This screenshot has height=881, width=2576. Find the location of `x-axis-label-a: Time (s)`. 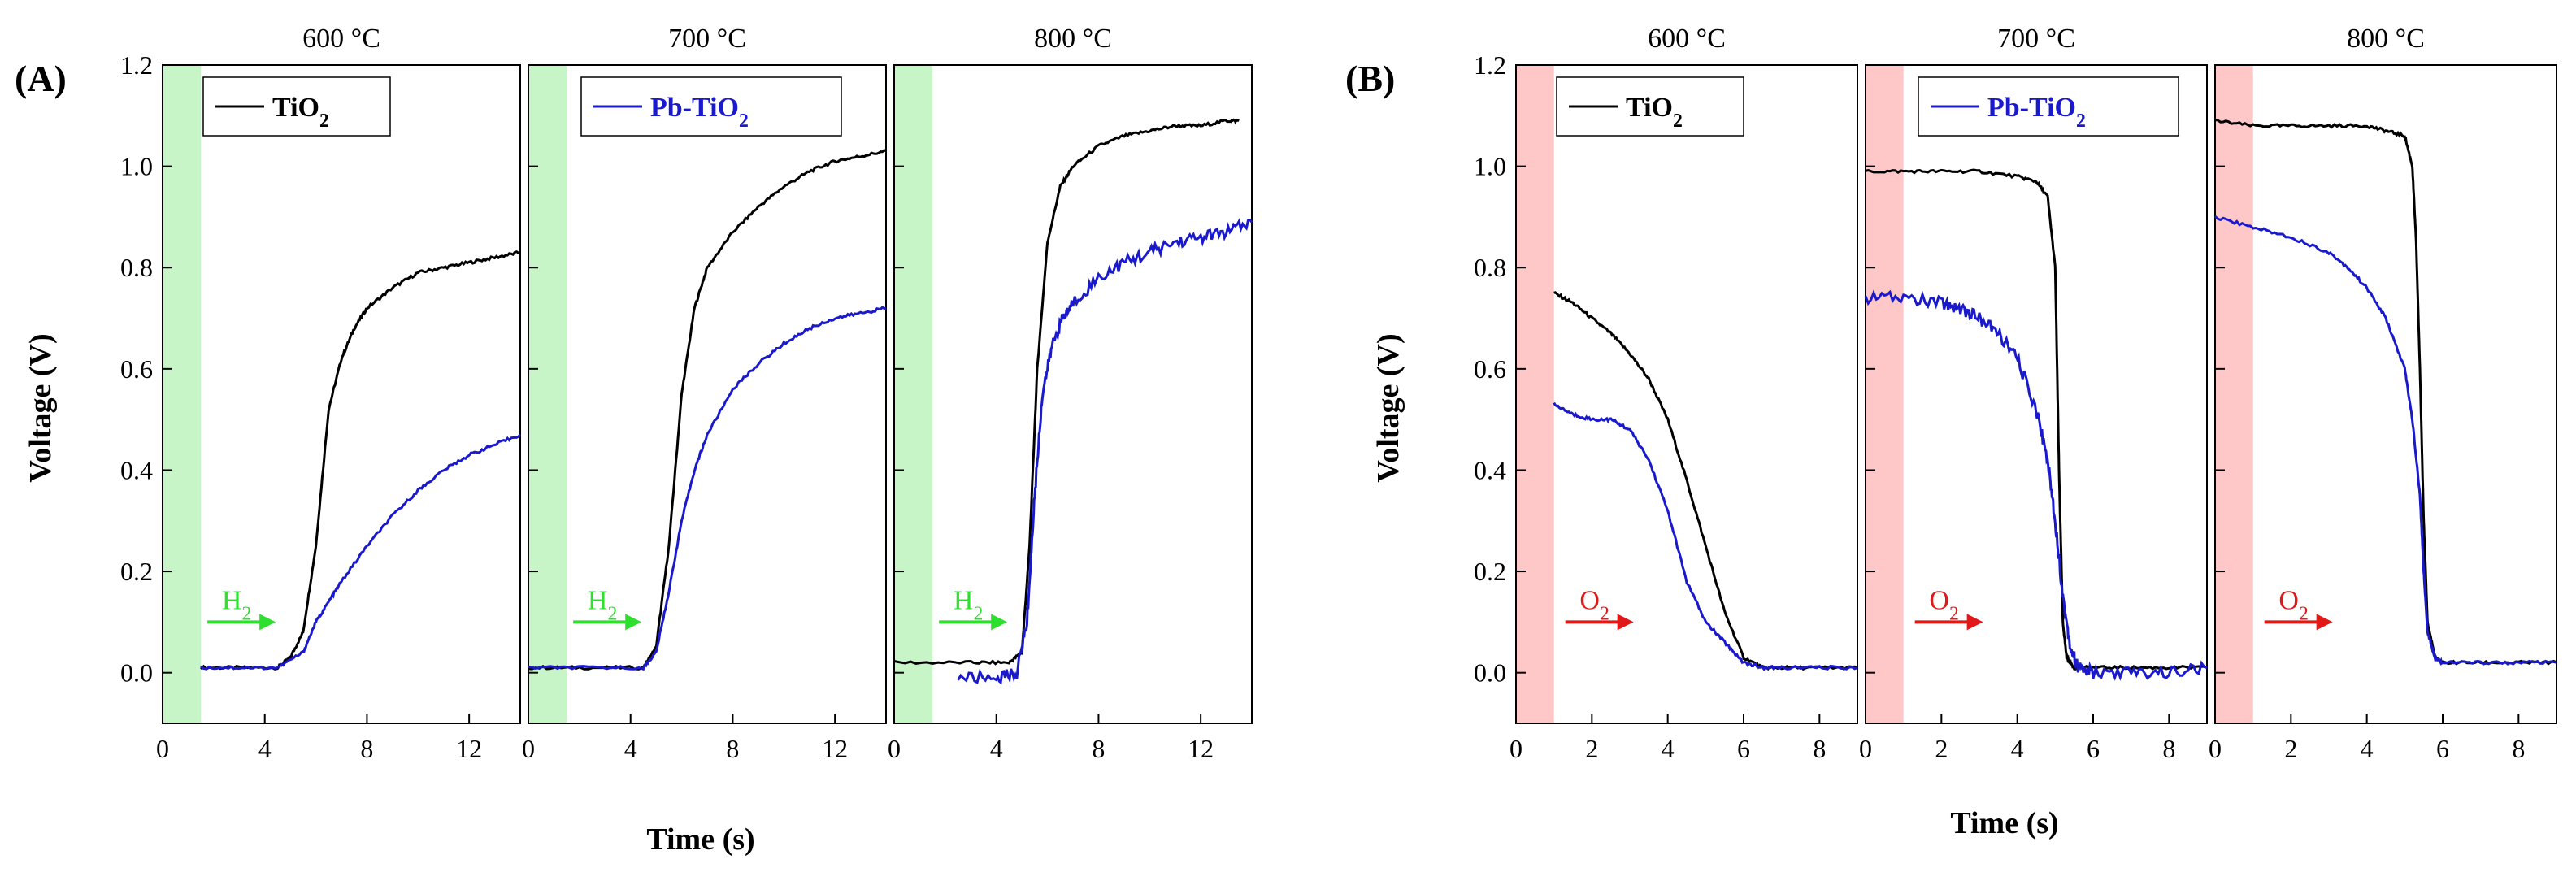

x-axis-label-a: Time (s) is located at coordinates (700, 840).